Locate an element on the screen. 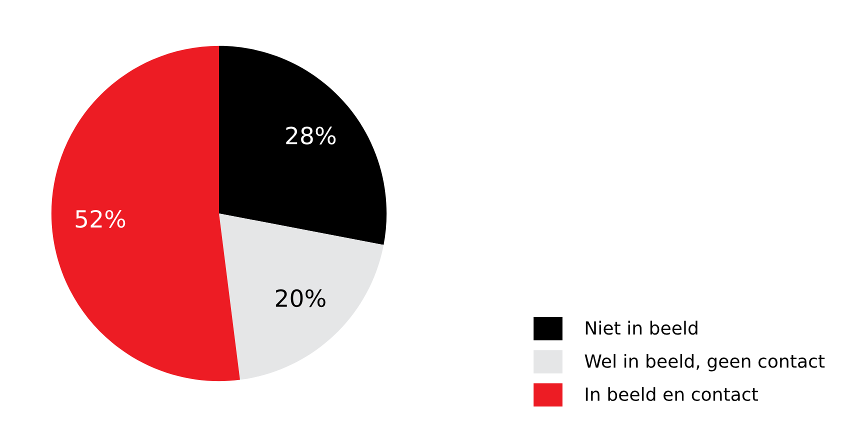 The image size is (843, 427). legend-label: Wel in beeld, geen contact is located at coordinates (704, 363).